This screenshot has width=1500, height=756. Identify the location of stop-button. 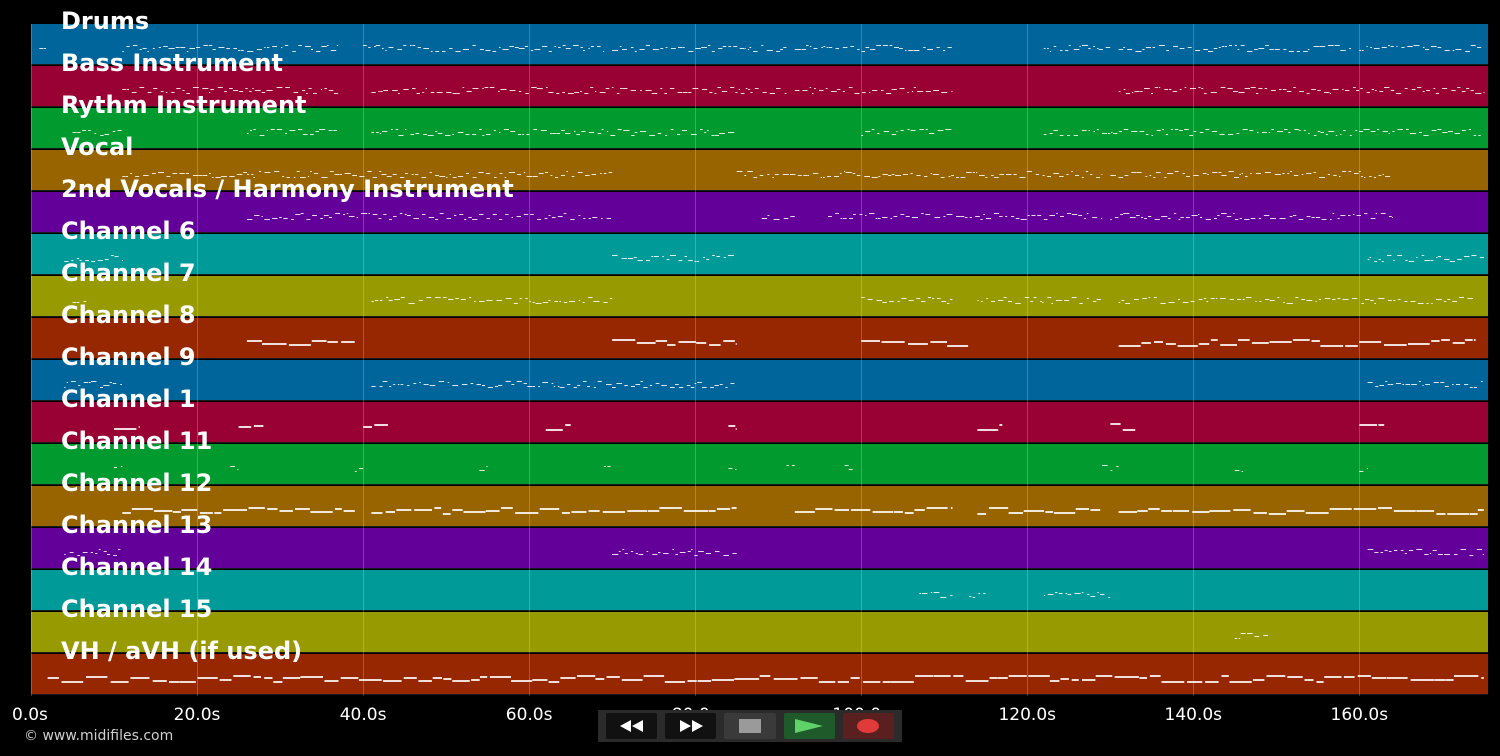
(750, 726).